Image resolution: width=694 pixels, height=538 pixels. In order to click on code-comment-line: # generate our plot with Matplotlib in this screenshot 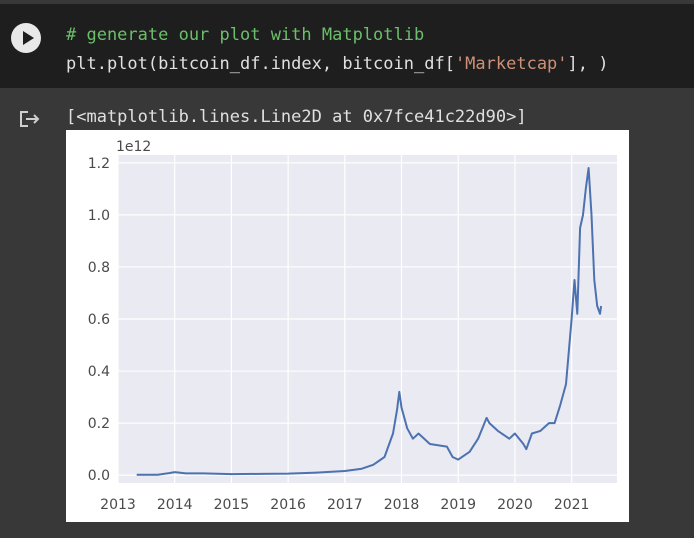, I will do `click(245, 35)`.